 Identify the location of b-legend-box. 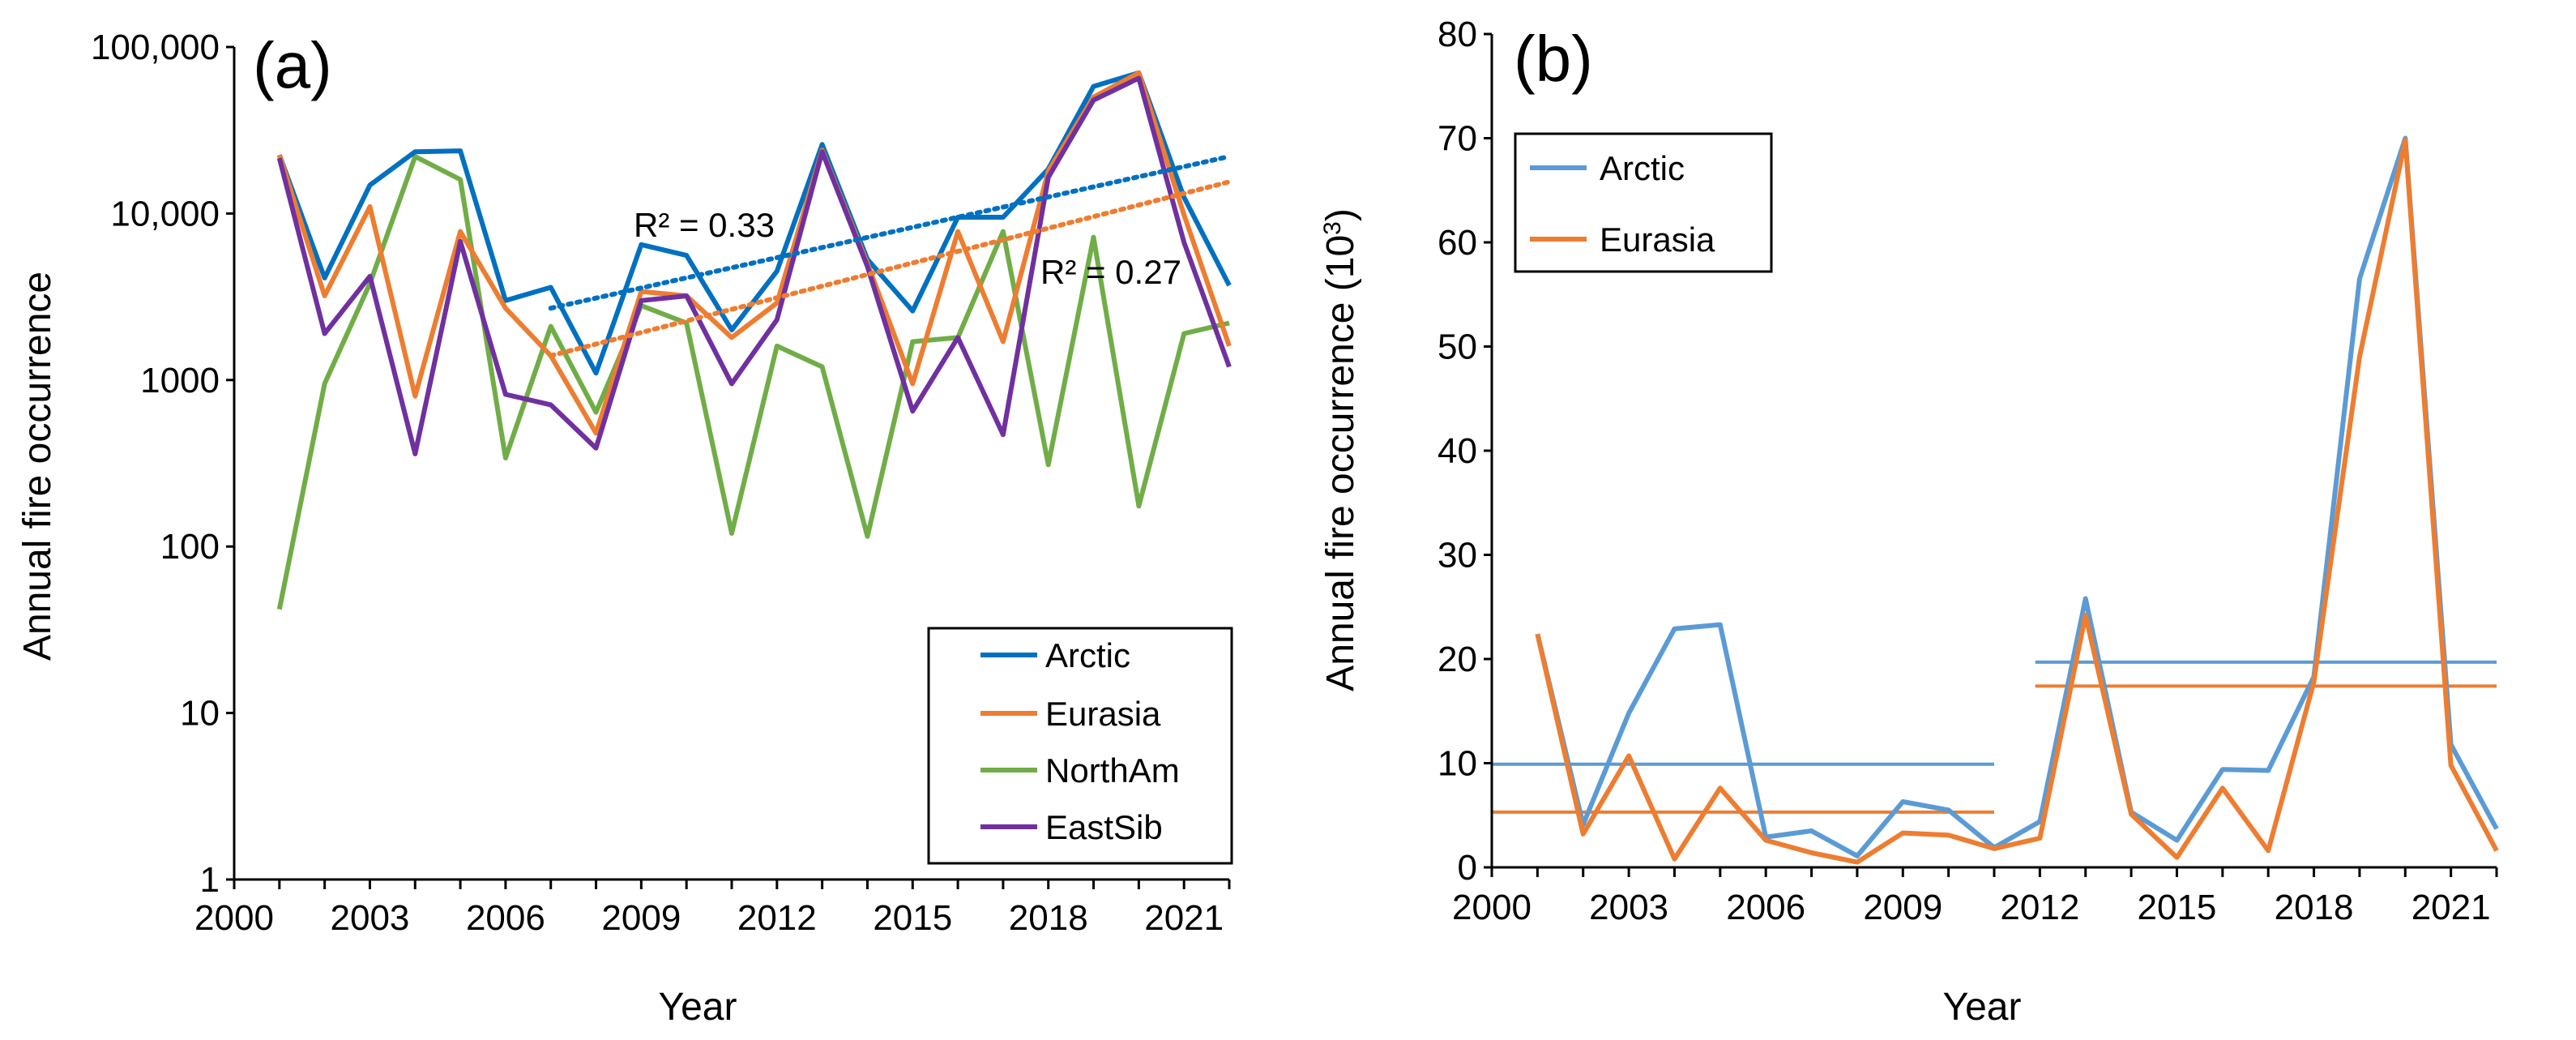
(1643, 203).